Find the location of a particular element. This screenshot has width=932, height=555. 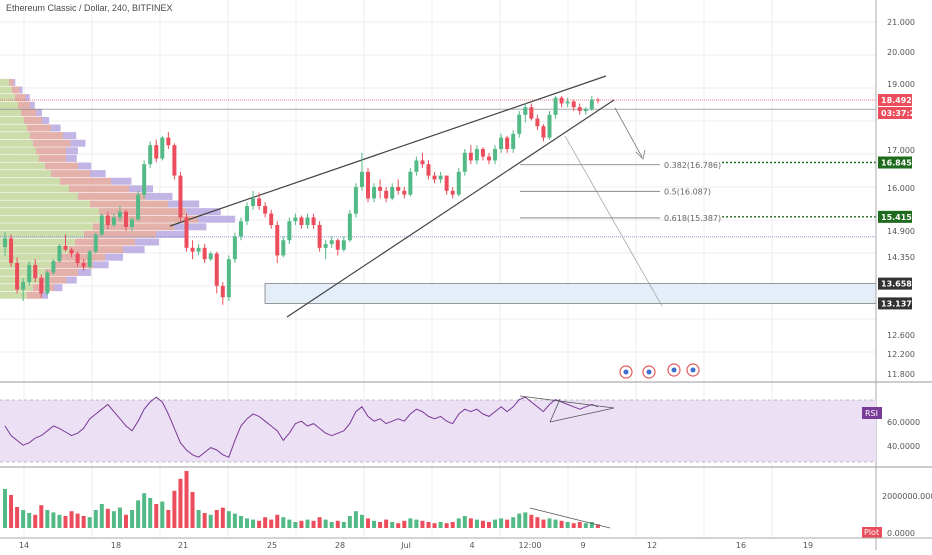

target-price-tag-bg is located at coordinates (895, 162).